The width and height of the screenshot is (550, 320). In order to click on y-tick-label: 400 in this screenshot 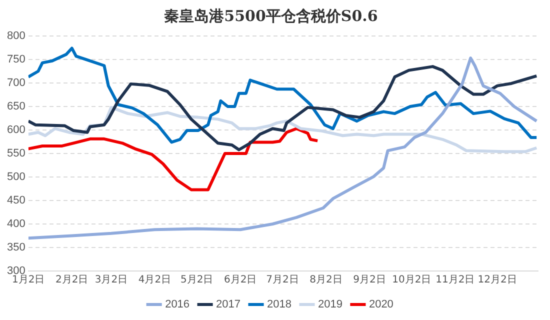, I will do `click(16, 224)`.